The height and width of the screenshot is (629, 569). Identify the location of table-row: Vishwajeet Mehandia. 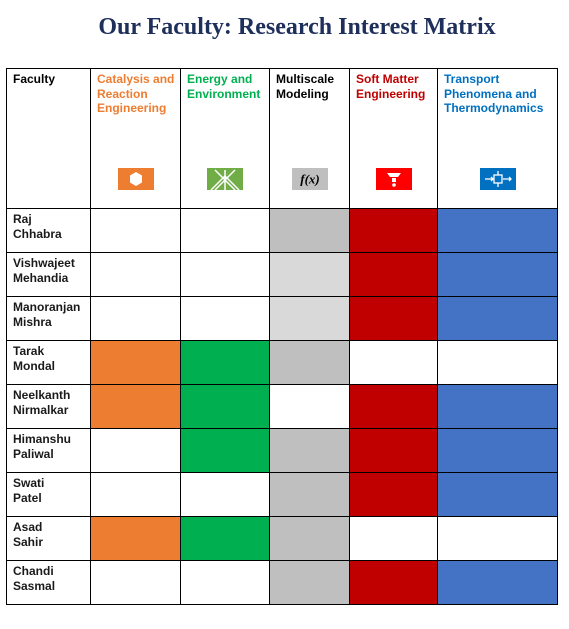
(282, 274).